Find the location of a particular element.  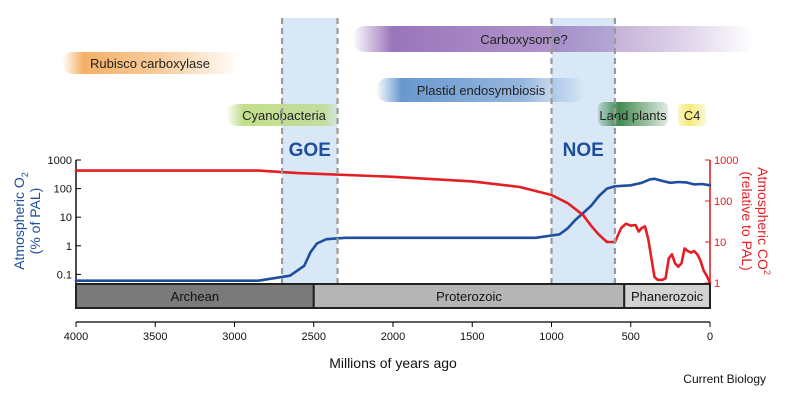

right-tick-label: 100 is located at coordinates (723, 202).